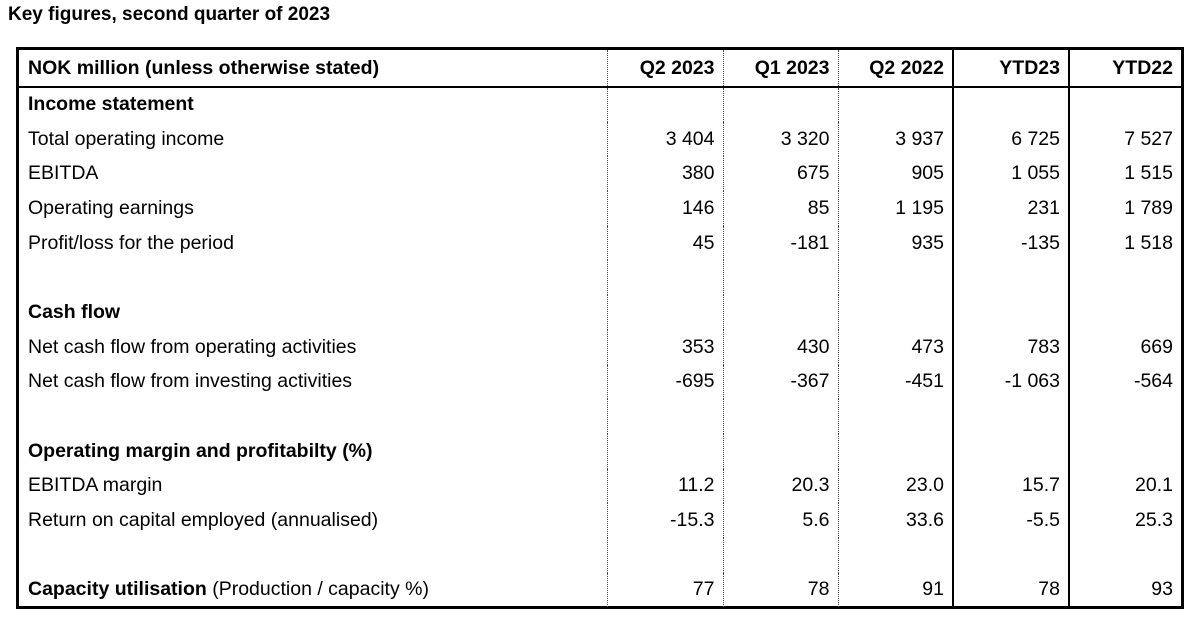  What do you see at coordinates (665, 382) in the screenshot?
I see `cell-value: -695` at bounding box center [665, 382].